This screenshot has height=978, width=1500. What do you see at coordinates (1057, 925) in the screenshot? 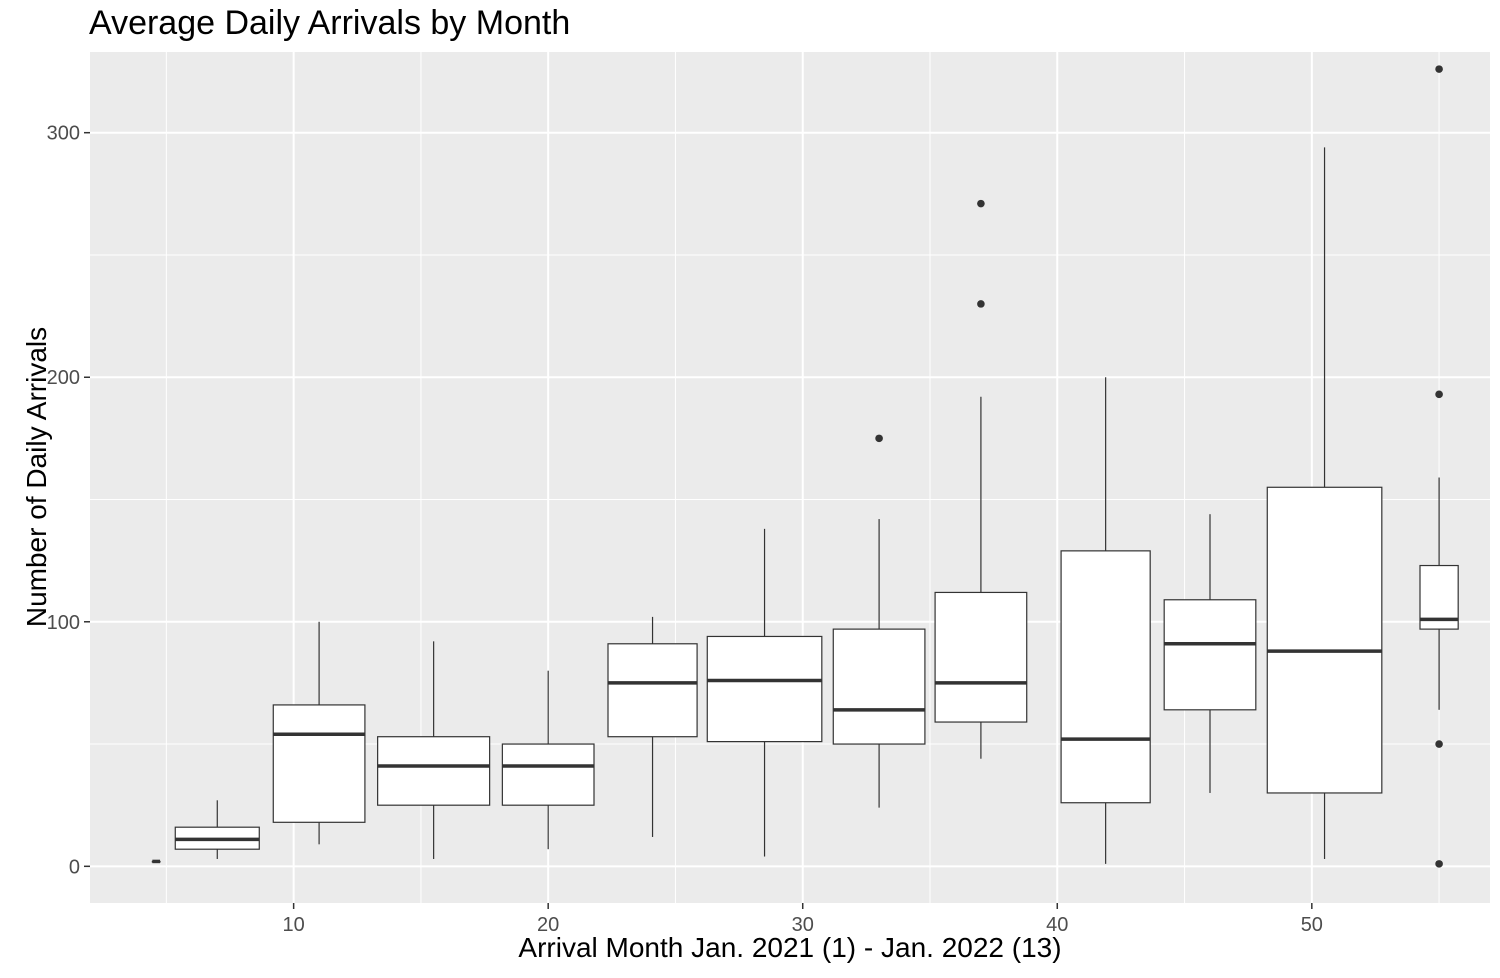
I see `x-tick-label: 40` at bounding box center [1057, 925].